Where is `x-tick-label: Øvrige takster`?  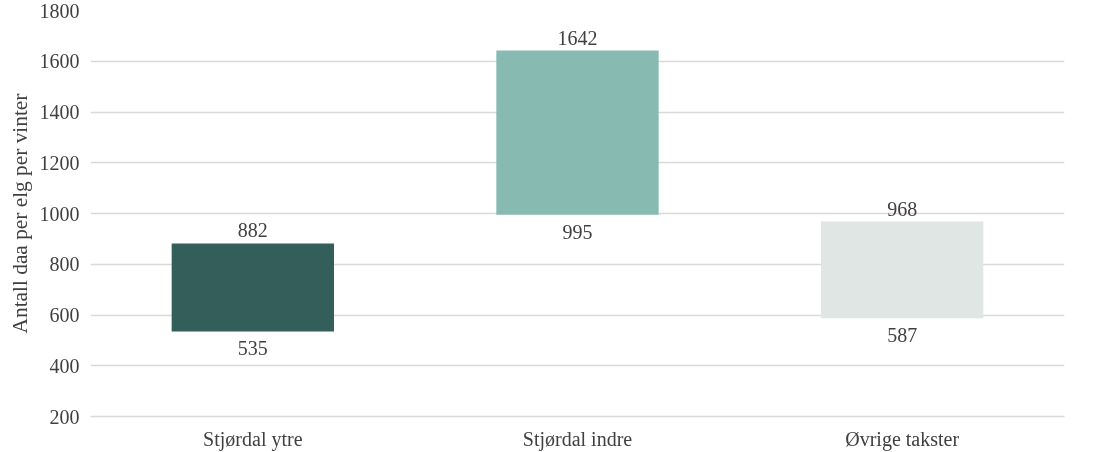 x-tick-label: Øvrige takster is located at coordinates (902, 439).